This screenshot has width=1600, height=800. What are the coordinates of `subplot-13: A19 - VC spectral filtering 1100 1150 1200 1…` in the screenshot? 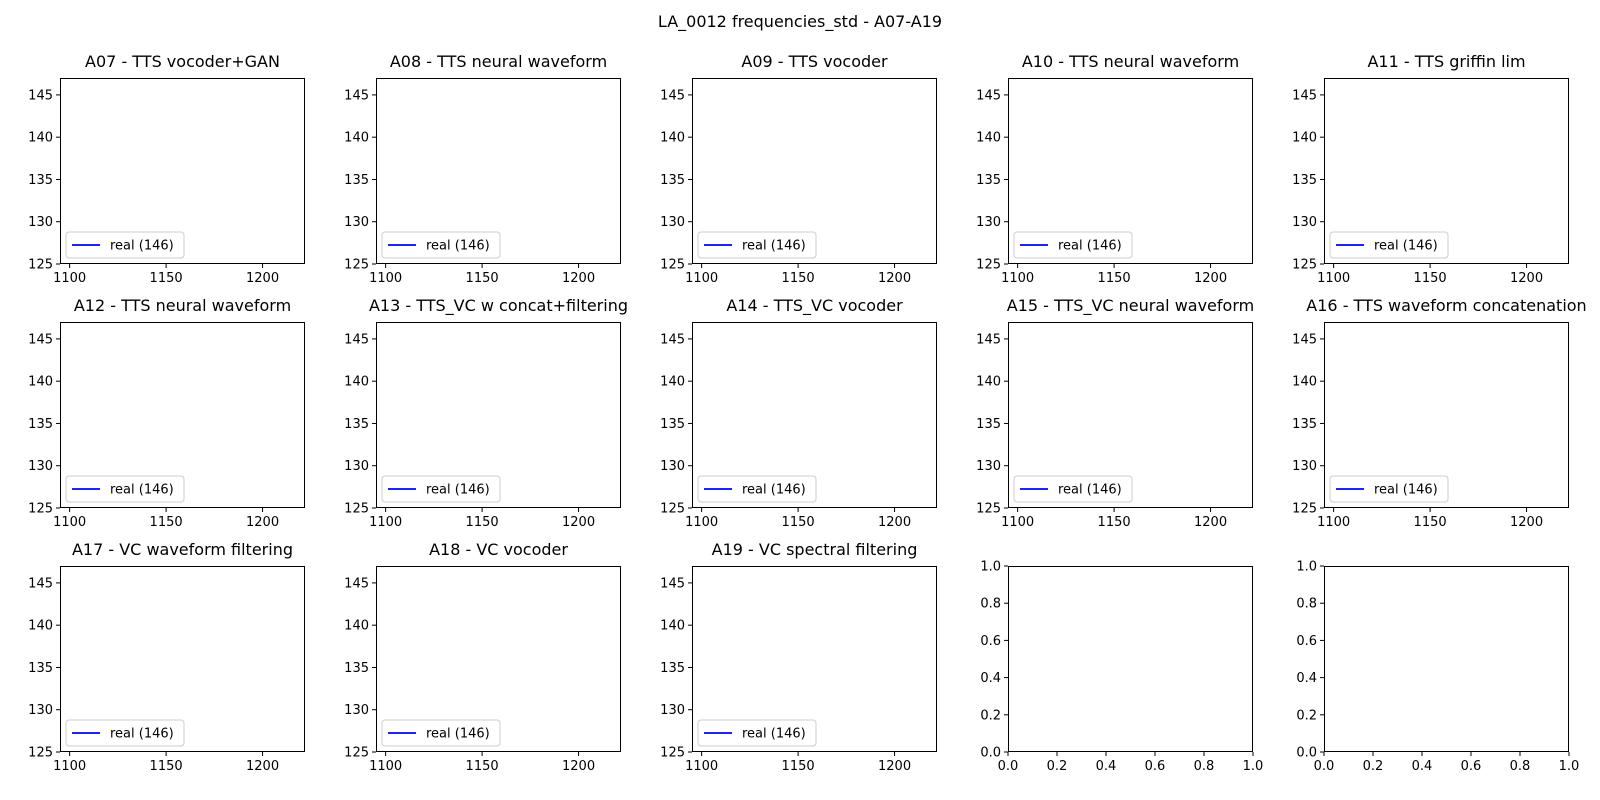 It's located at (798, 657).